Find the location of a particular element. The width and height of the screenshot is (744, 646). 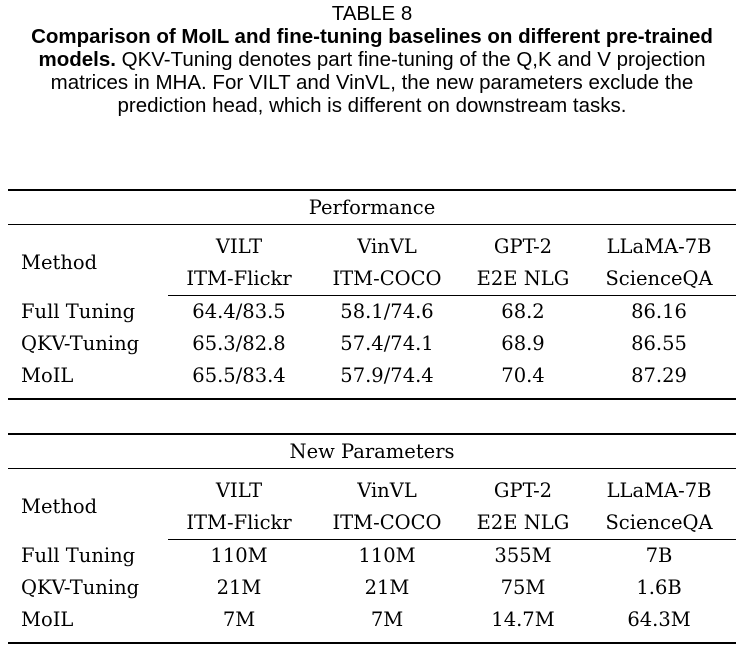

table-label: TABLE 8 is located at coordinates (372, 13).